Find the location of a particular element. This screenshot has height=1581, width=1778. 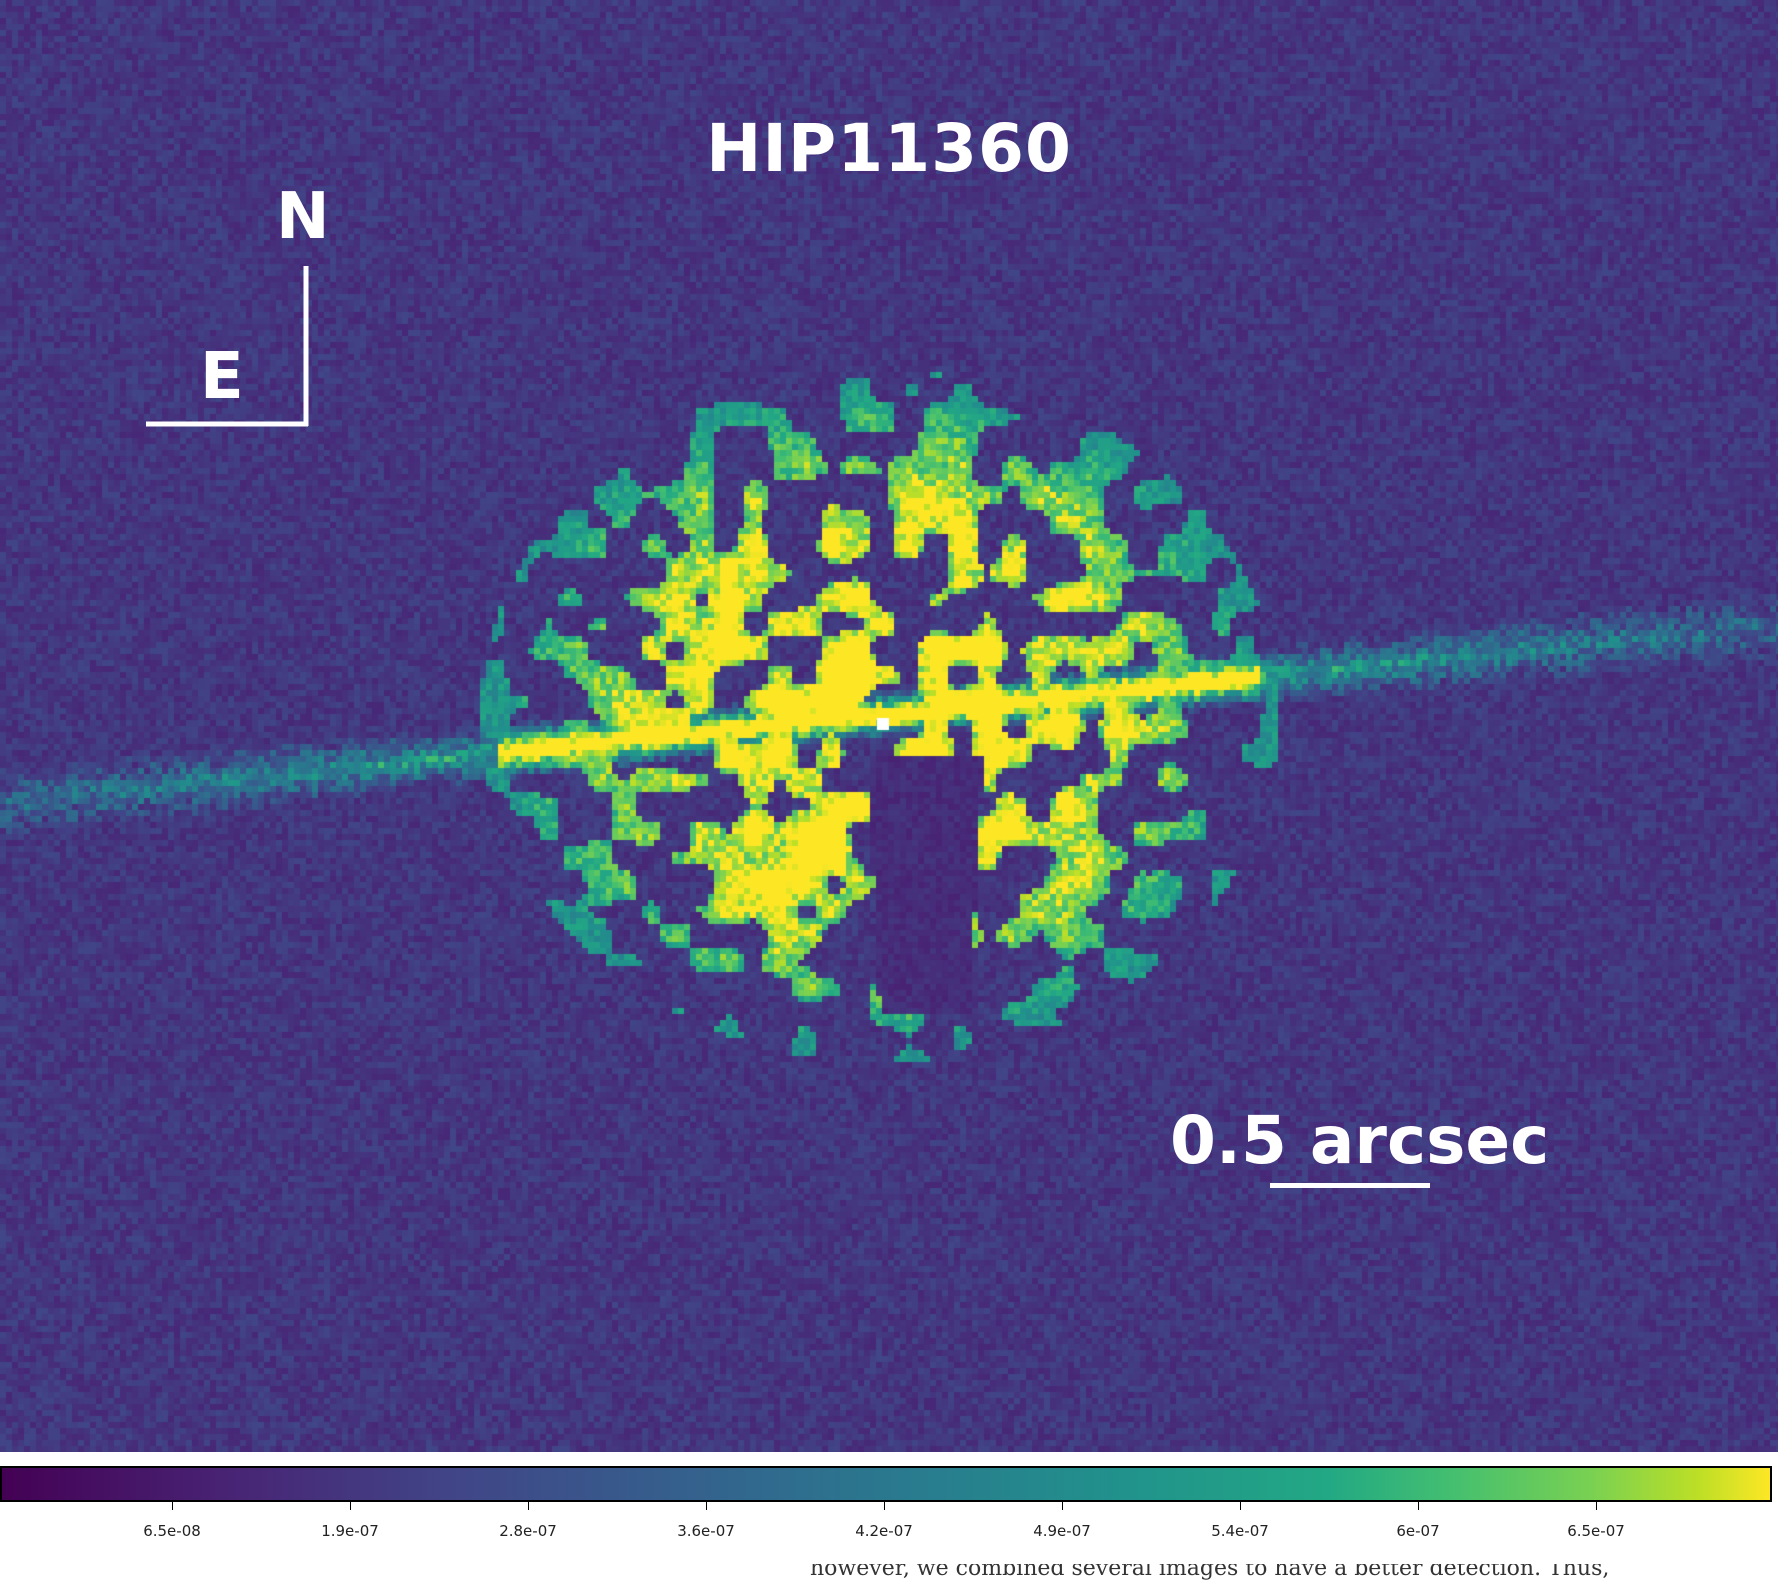

scale-bar-label: 0.5 arcsec is located at coordinates (1360, 1140).